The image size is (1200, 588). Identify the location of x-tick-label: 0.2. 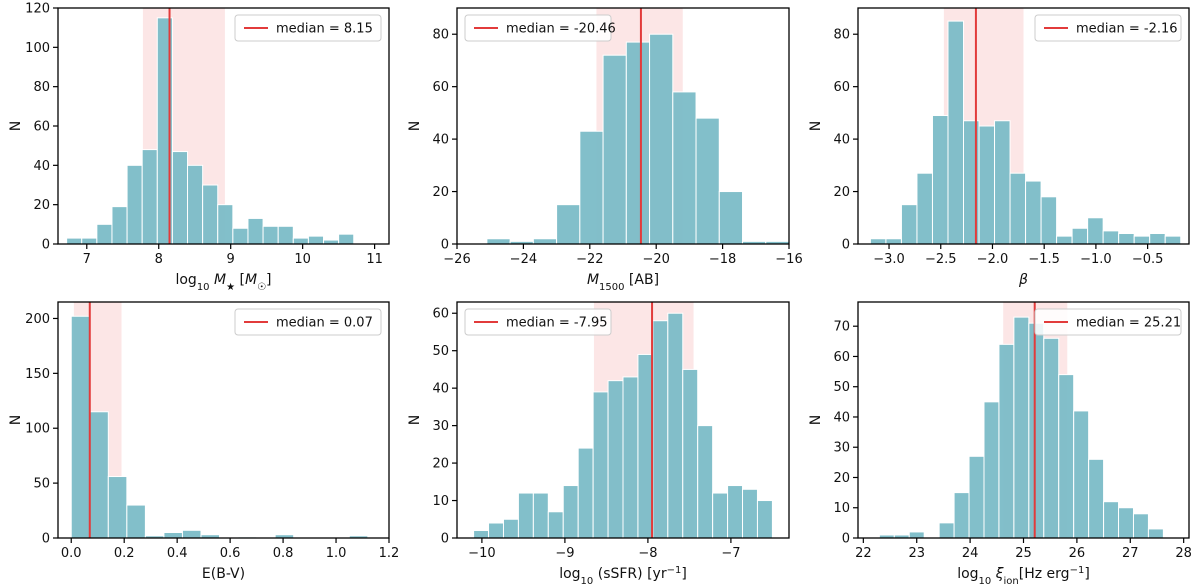
(124, 553).